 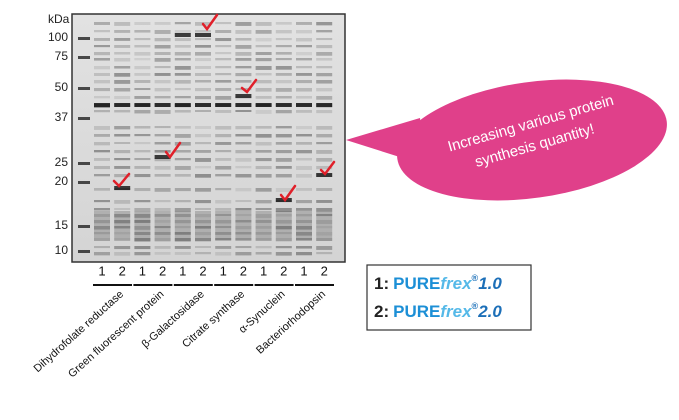 I want to click on legend-box, so click(x=449, y=297).